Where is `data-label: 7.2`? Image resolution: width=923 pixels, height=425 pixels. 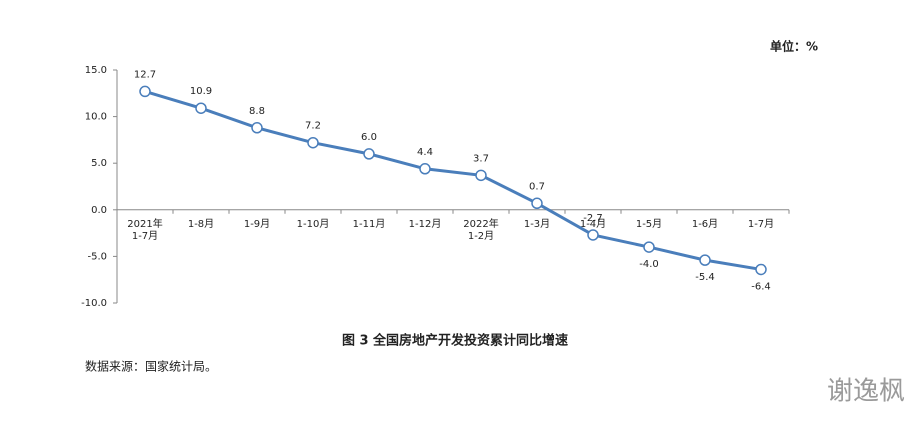 data-label: 7.2 is located at coordinates (313, 126).